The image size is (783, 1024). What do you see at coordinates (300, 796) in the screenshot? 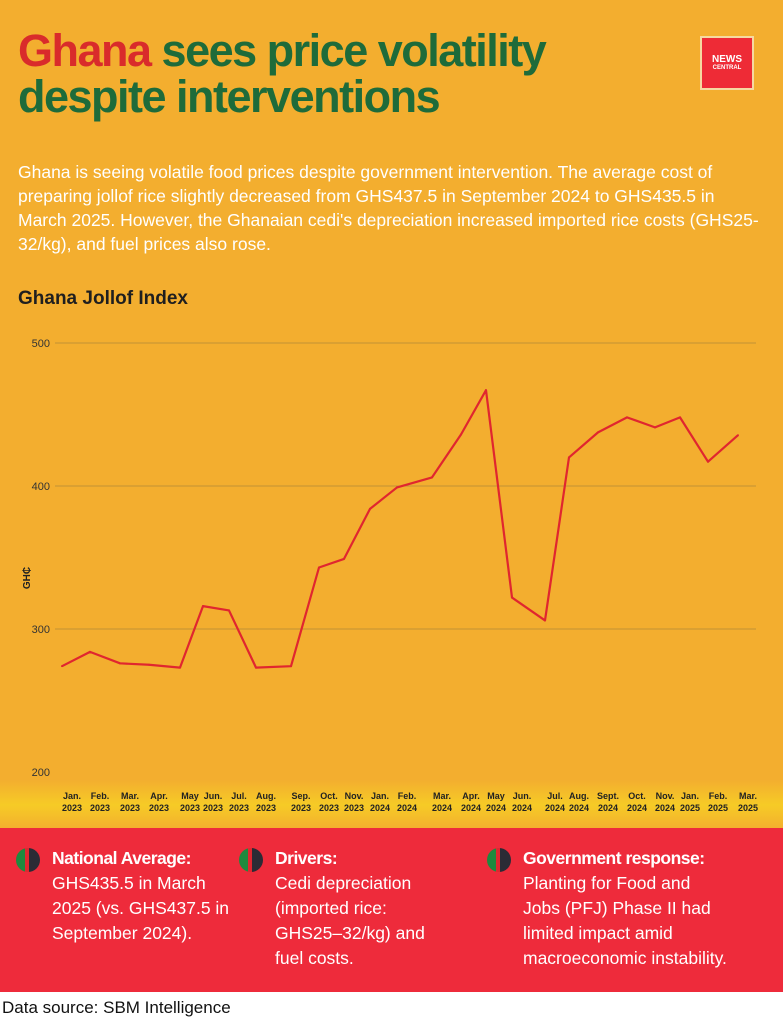
I see `x-tick-month: Sep.` at bounding box center [300, 796].